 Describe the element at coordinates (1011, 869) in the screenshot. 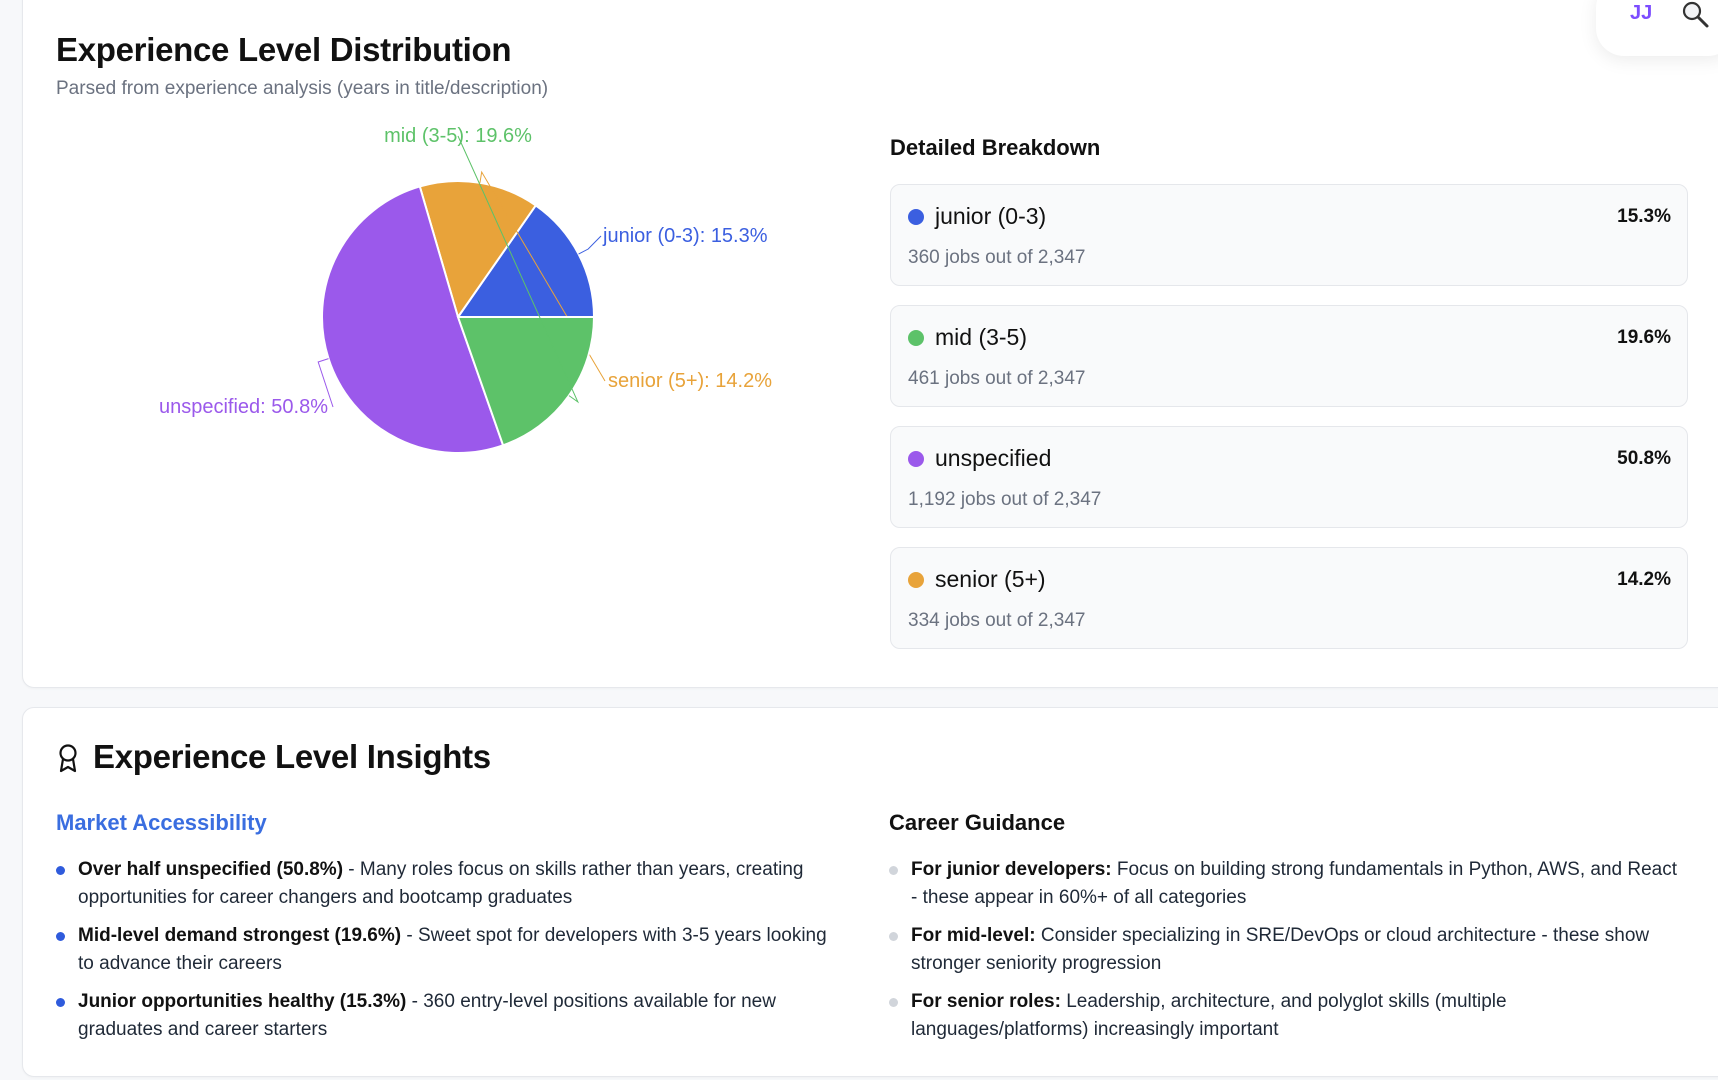

I see `bullet-bold: For junior developers:` at that location.